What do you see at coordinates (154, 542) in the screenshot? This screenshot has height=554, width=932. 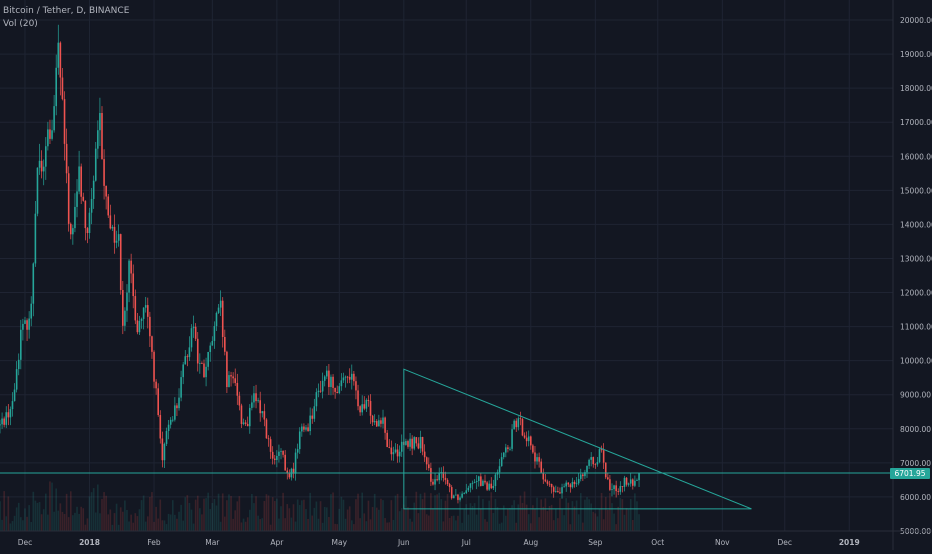 I see `x-tick-label: Feb` at bounding box center [154, 542].